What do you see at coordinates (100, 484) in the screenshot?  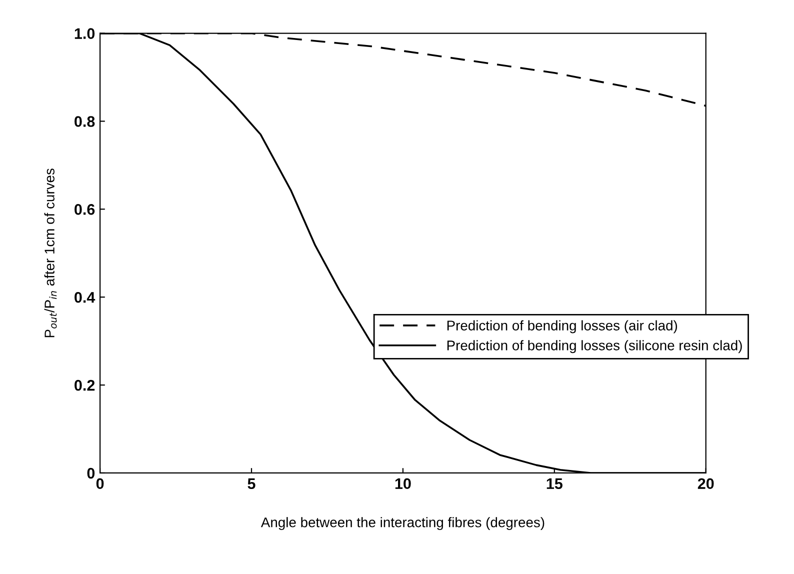 I see `x-tick-label: 0` at bounding box center [100, 484].